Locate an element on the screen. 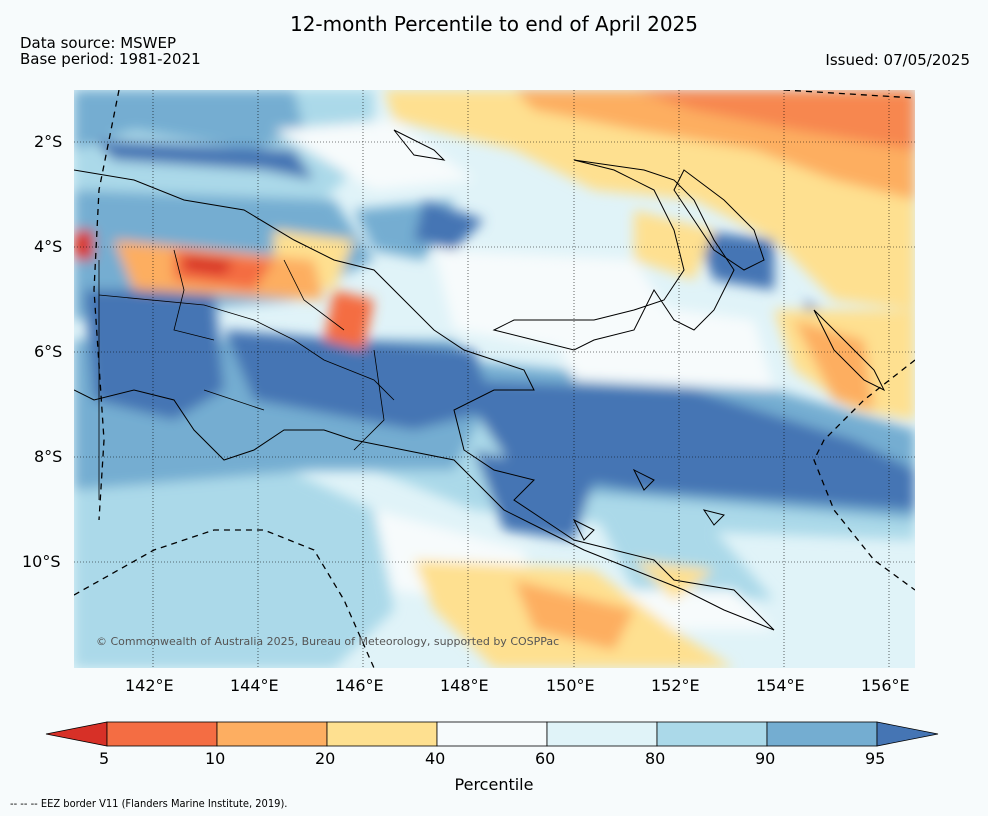 Image resolution: width=988 pixels, height=816 pixels. colorbar-tick-80: 80 is located at coordinates (655, 758).